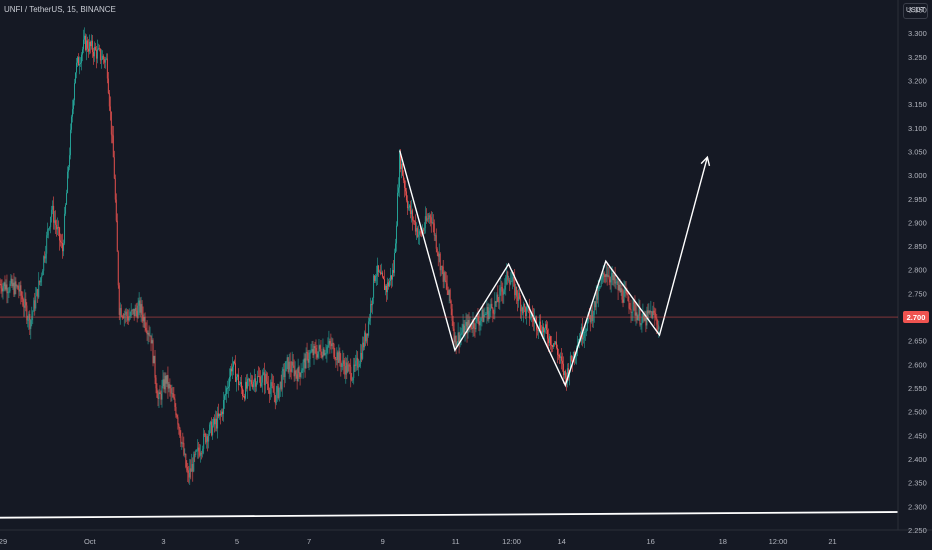  I want to click on price-tick-label: 2.250, so click(917, 530).